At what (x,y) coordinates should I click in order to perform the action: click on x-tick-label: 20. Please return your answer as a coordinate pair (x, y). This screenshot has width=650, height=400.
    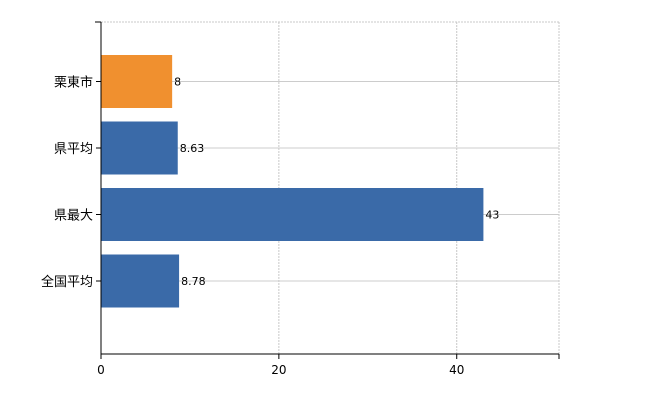
    Looking at the image, I should click on (278, 370).